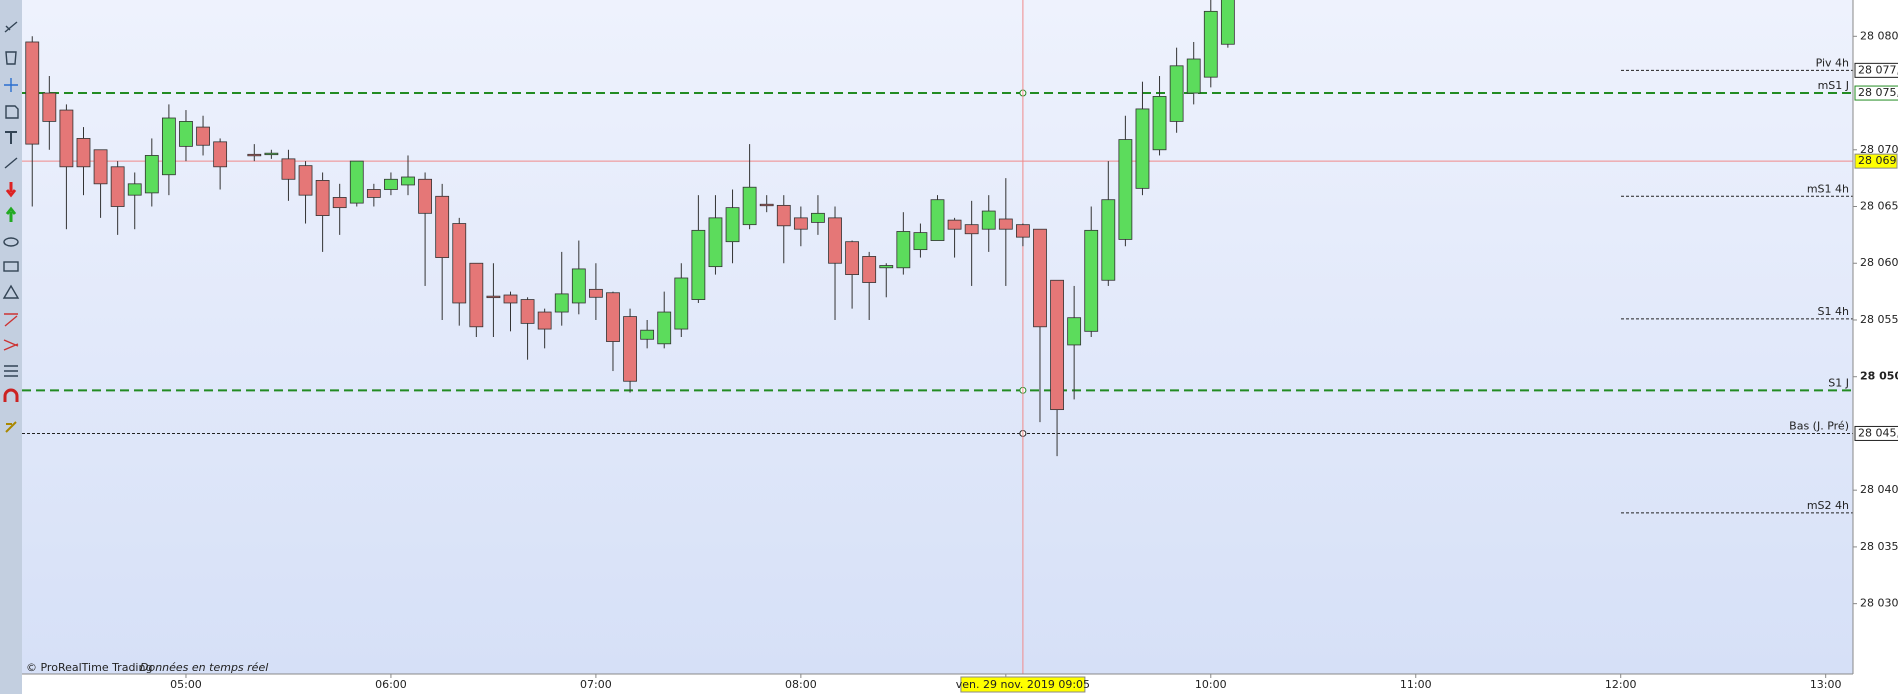  I want to click on y-tick-label: 28 050, so click(1879, 376).